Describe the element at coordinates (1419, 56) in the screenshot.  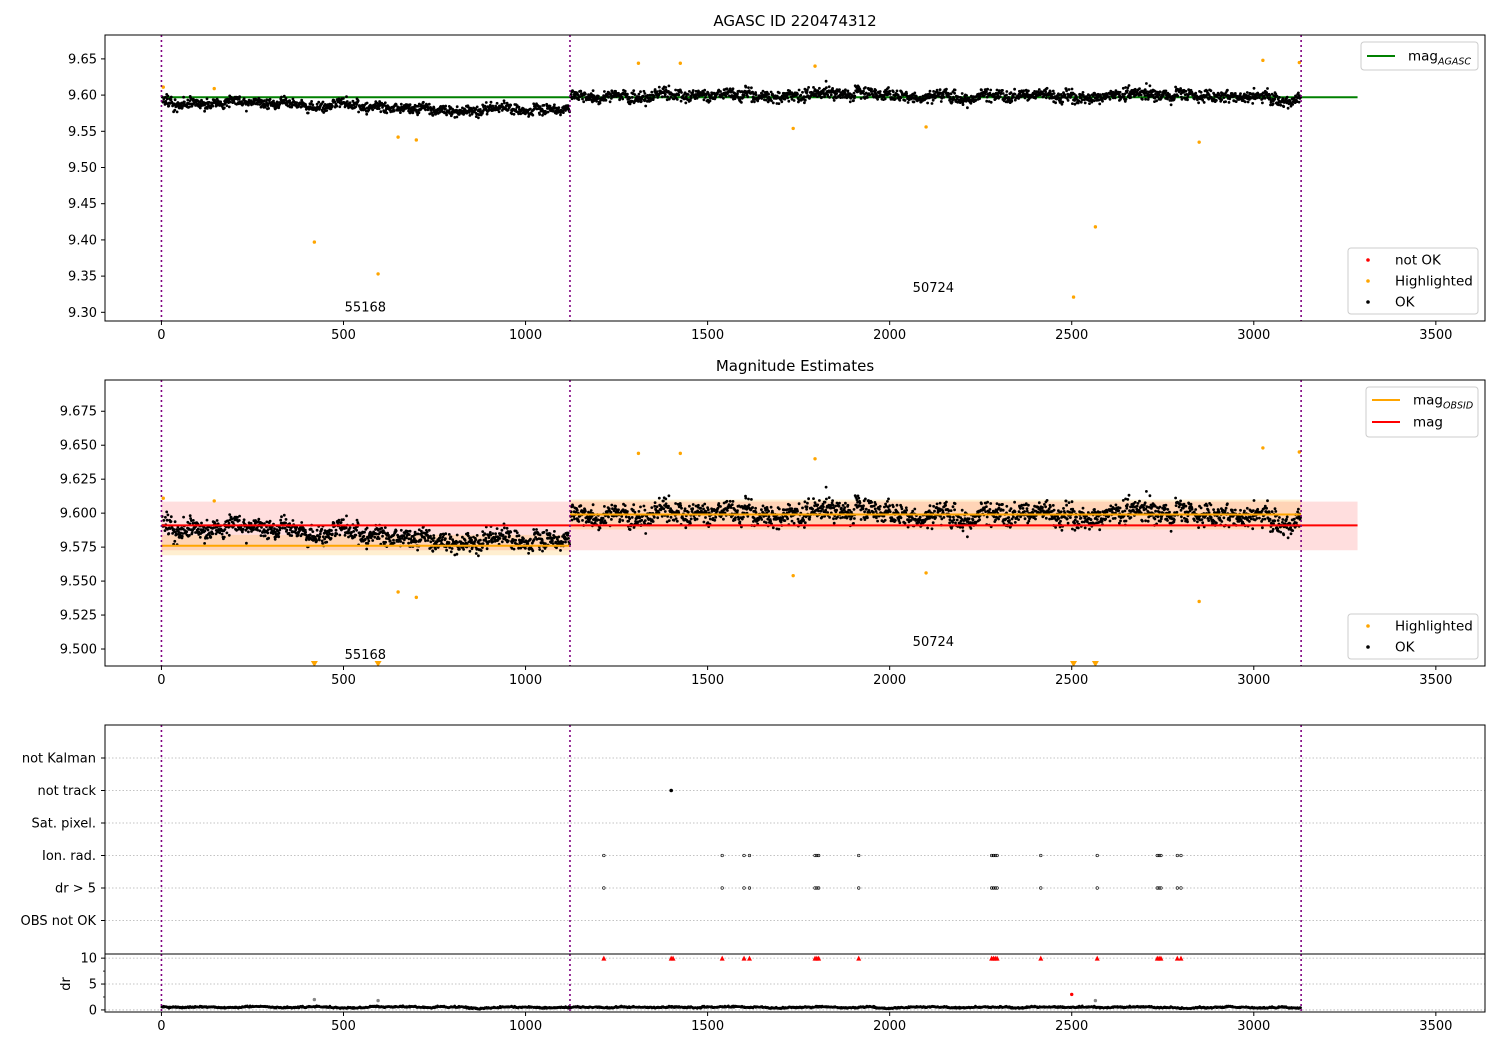
I see `legend-top: magAGASC` at that location.